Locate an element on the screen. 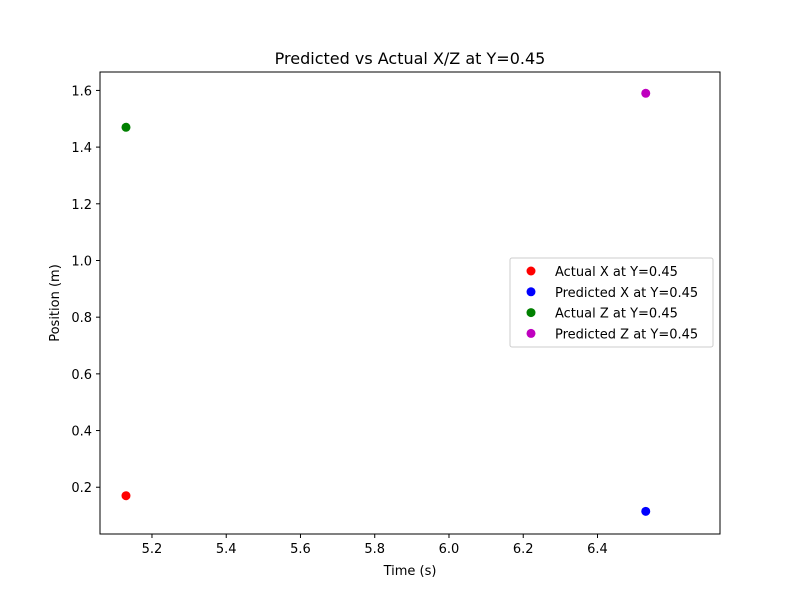  x-tick-label: 5.6 is located at coordinates (300, 549).